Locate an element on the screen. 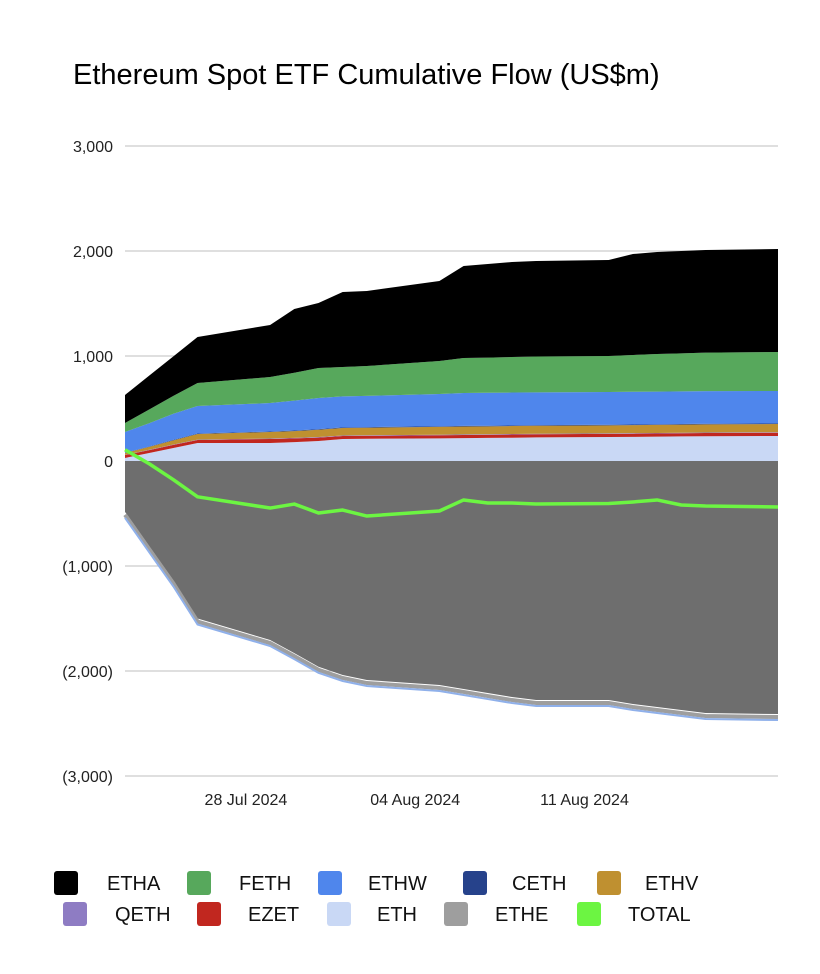  y-axis: 3,000 2,000 1,000 0 (1,000) (2,000) (3,000) is located at coordinates (87, 462).